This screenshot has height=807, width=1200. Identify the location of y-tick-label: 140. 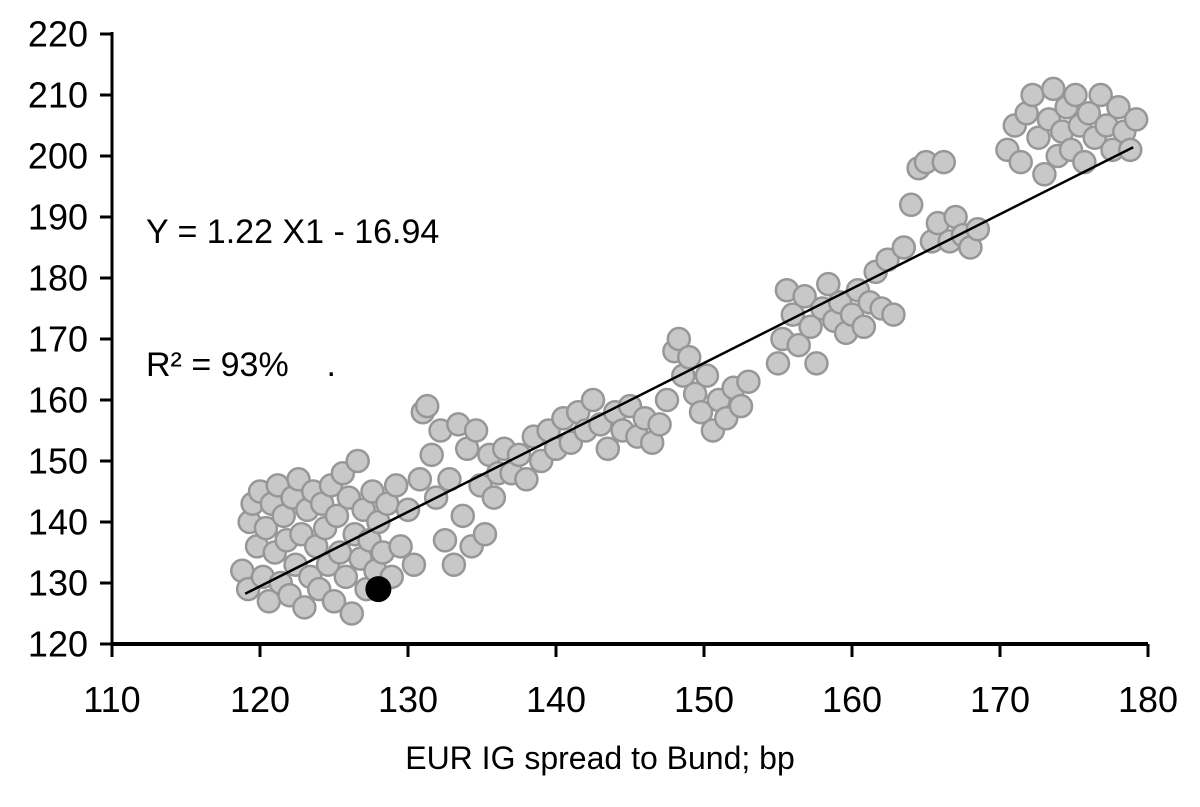
(58, 522).